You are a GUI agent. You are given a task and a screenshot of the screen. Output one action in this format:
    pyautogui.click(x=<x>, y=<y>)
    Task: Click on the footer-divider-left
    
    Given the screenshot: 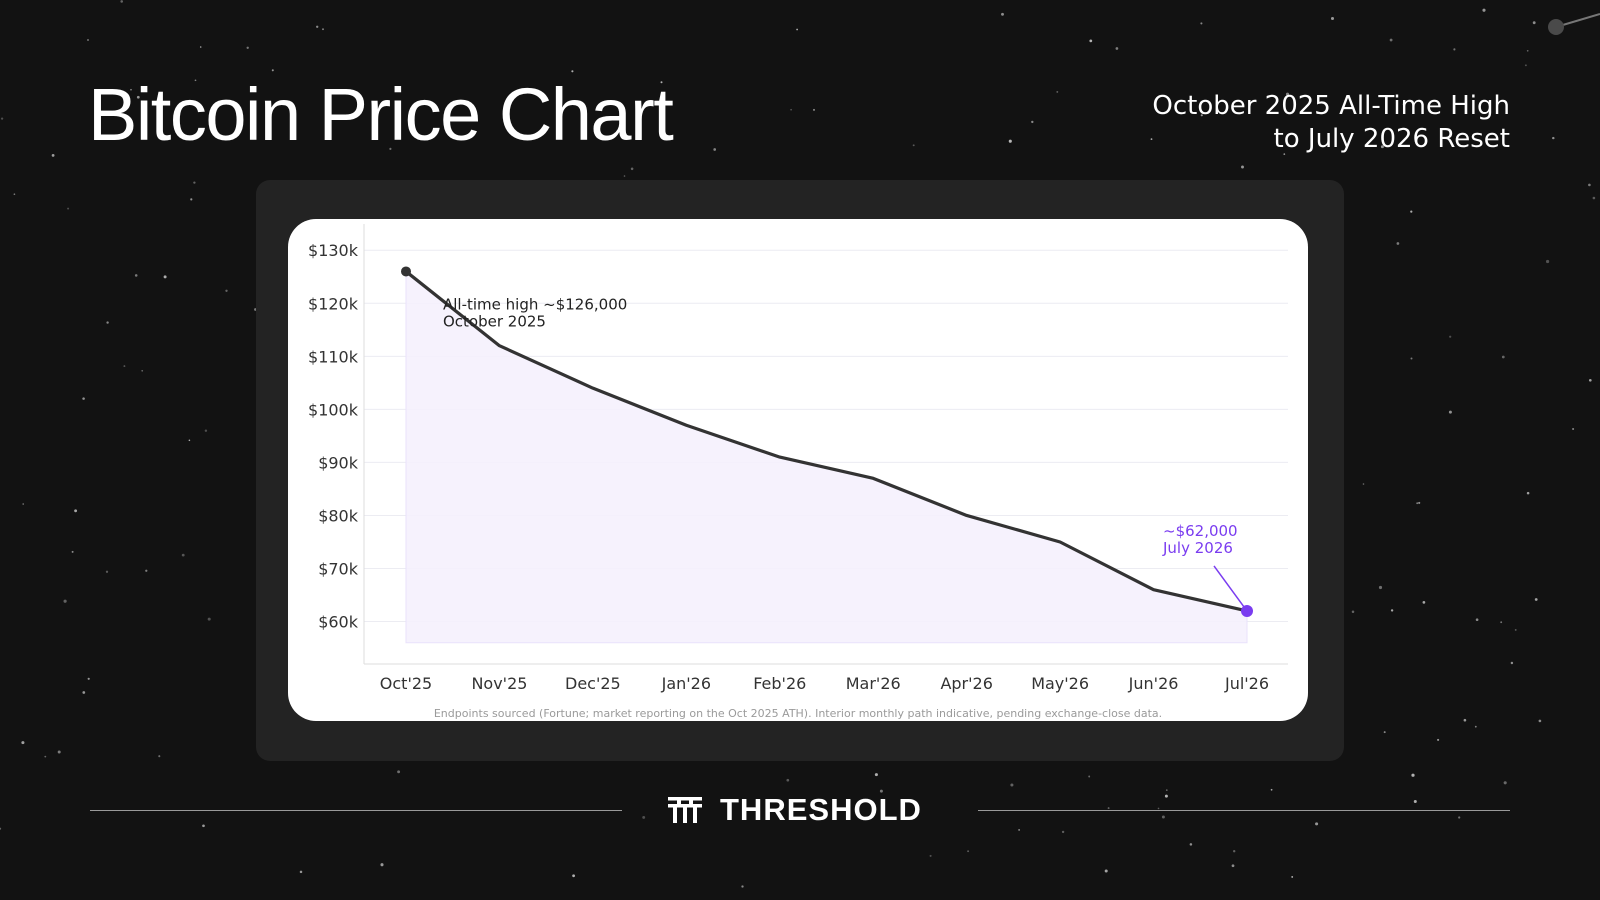 What is the action you would take?
    pyautogui.click(x=356, y=810)
    